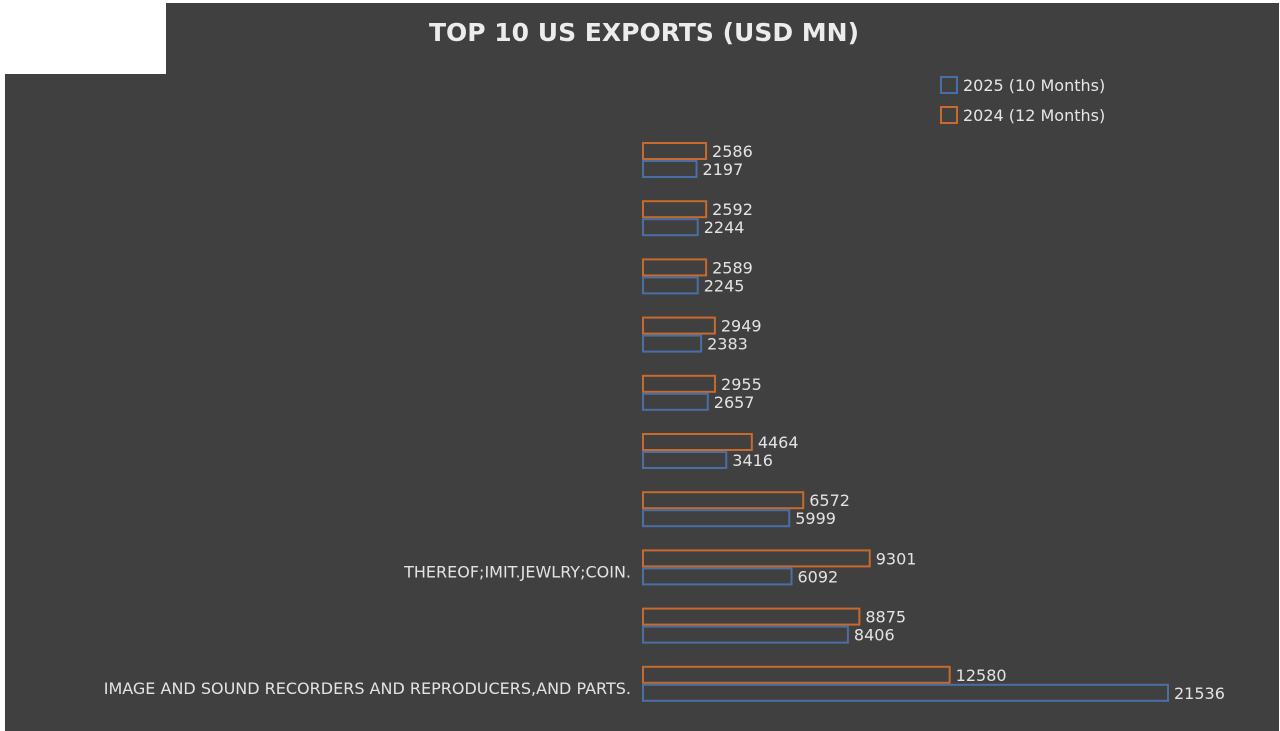  Describe the element at coordinates (727, 344) in the screenshot. I see `value-label-2025-4: 2383` at that location.